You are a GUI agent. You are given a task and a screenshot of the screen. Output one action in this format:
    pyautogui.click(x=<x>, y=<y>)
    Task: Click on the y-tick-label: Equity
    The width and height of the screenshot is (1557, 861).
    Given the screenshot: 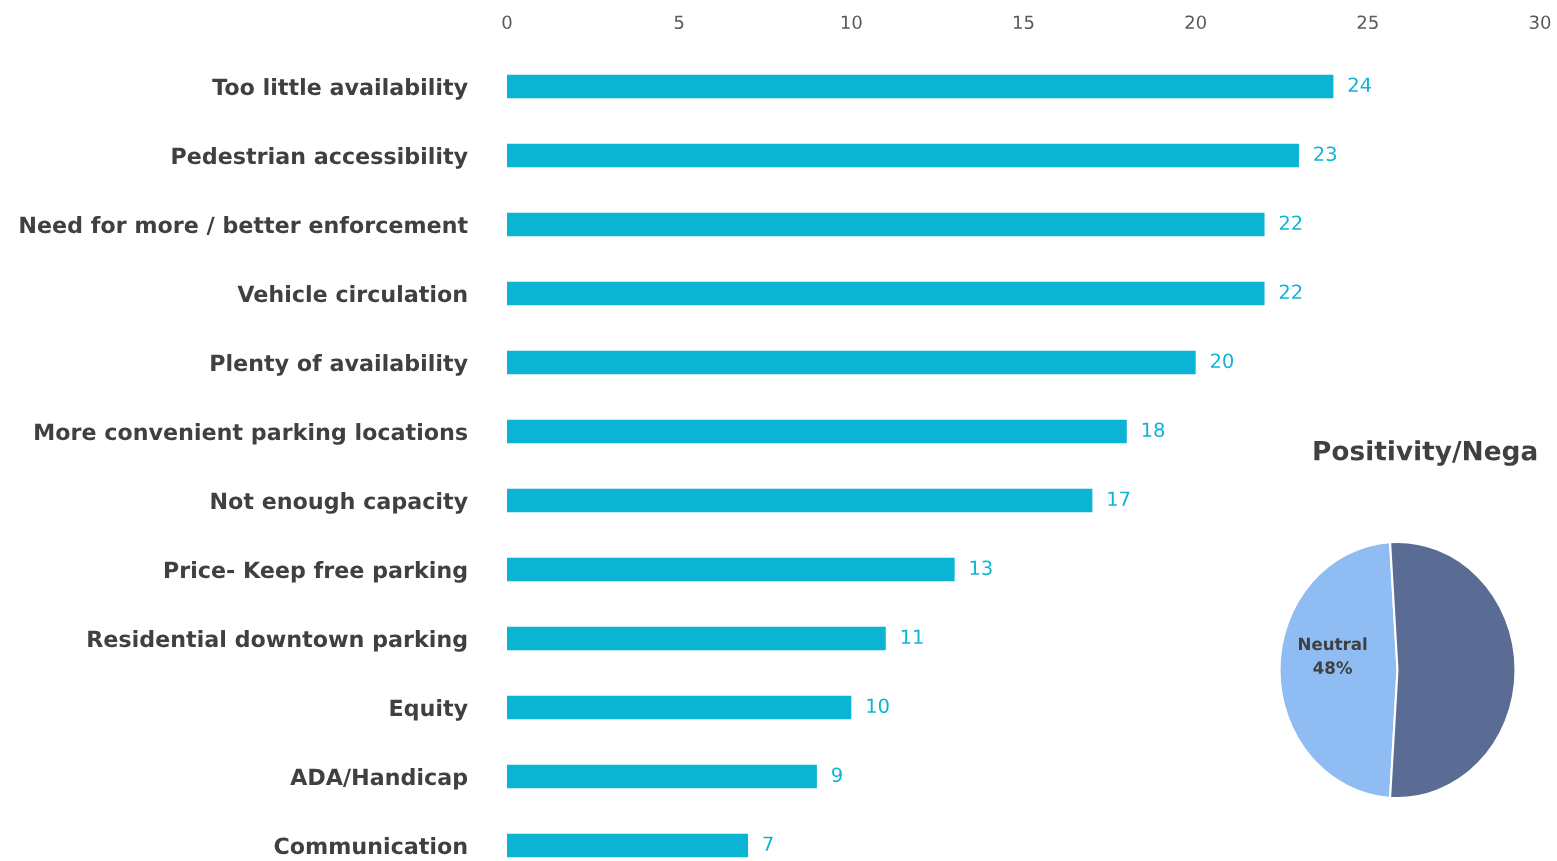 What is the action you would take?
    pyautogui.click(x=429, y=710)
    